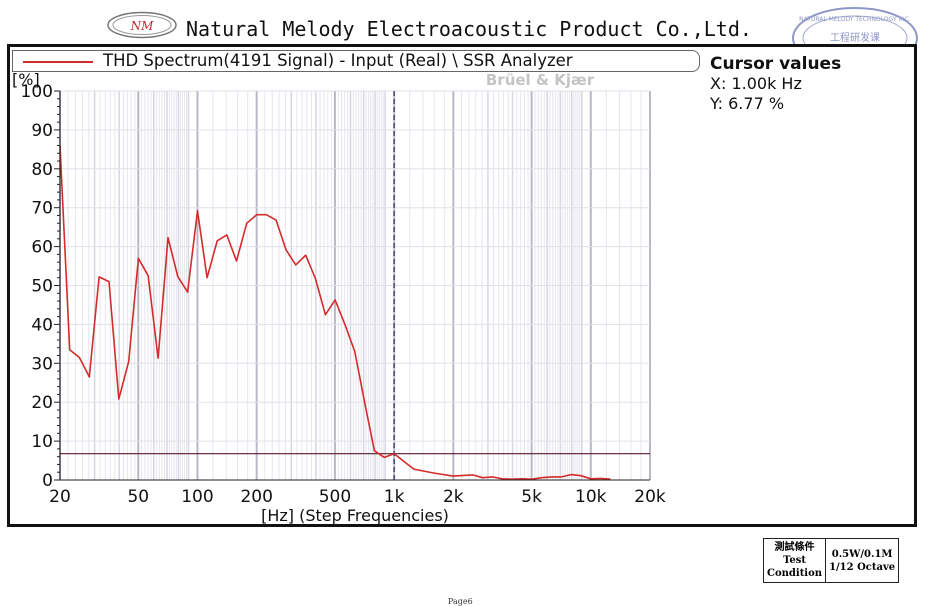  Describe the element at coordinates (747, 103) in the screenshot. I see `cursor-y-value: Y: 6.77 %` at that location.